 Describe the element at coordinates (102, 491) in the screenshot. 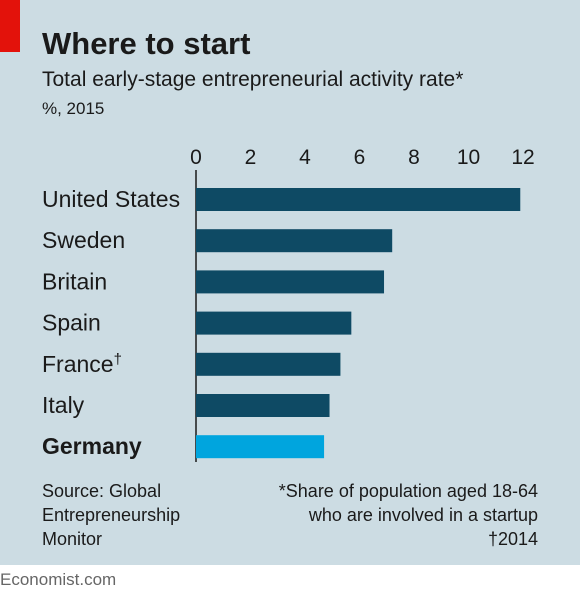

I see `source-line: Source: Global` at that location.